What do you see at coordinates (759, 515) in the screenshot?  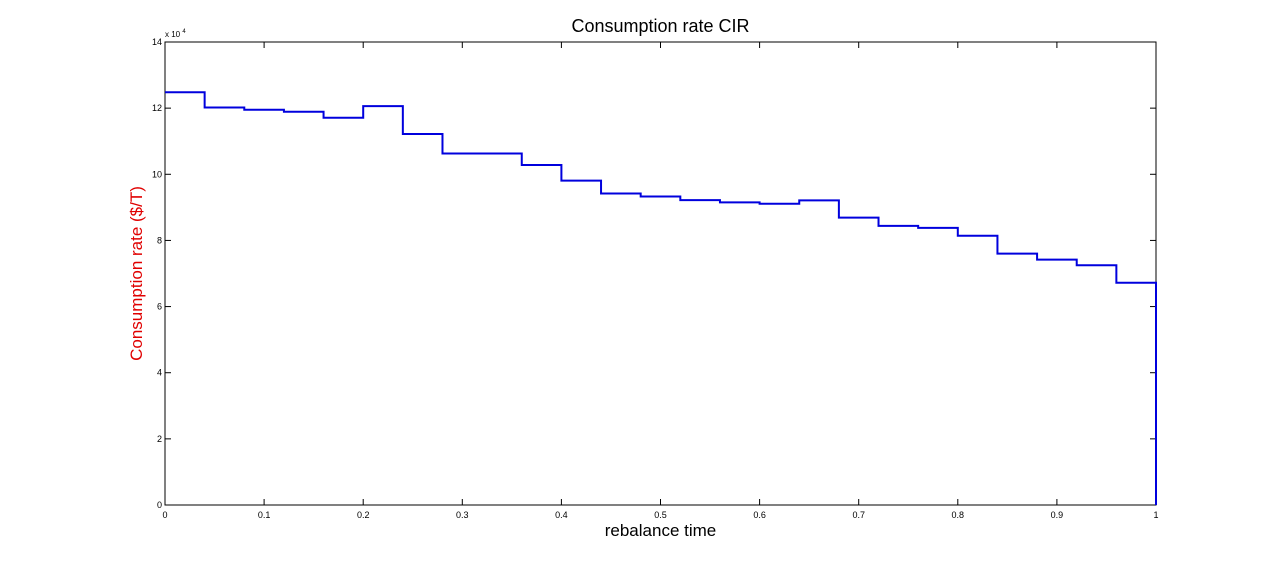 I see `x-tick-label: 0.6` at bounding box center [759, 515].